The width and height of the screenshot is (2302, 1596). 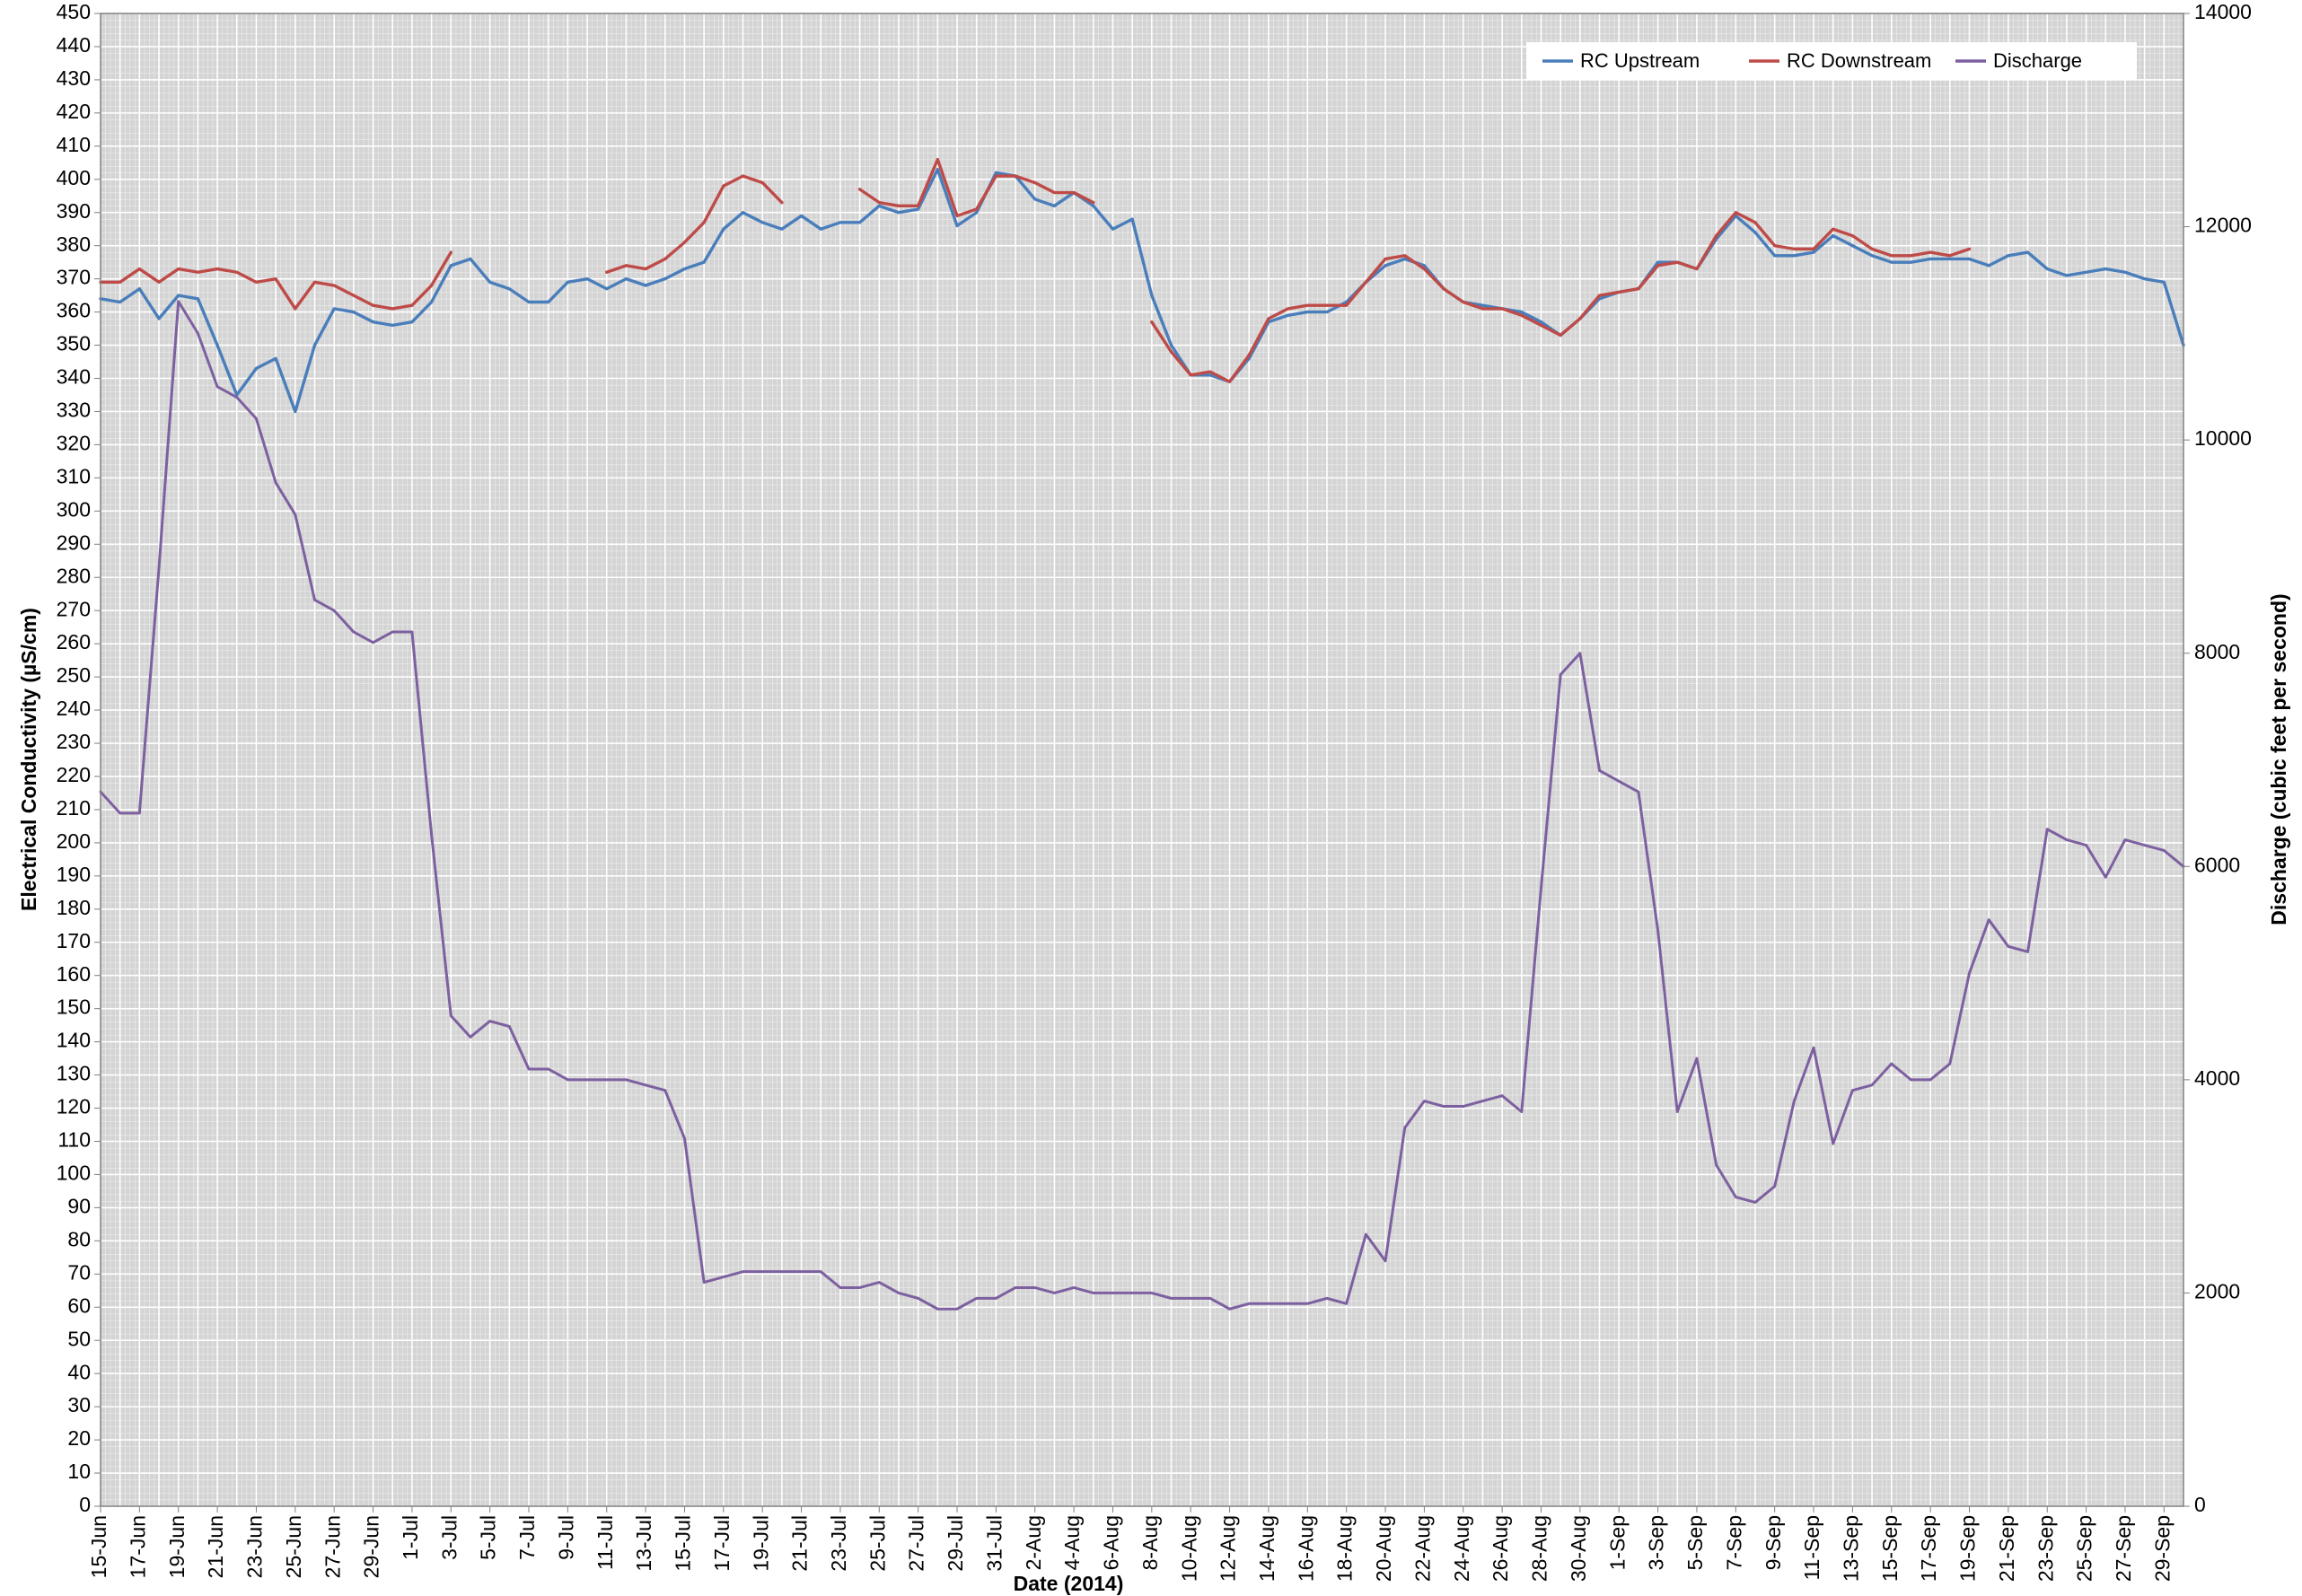 I want to click on y-tick-label: 50, so click(x=79, y=1338).